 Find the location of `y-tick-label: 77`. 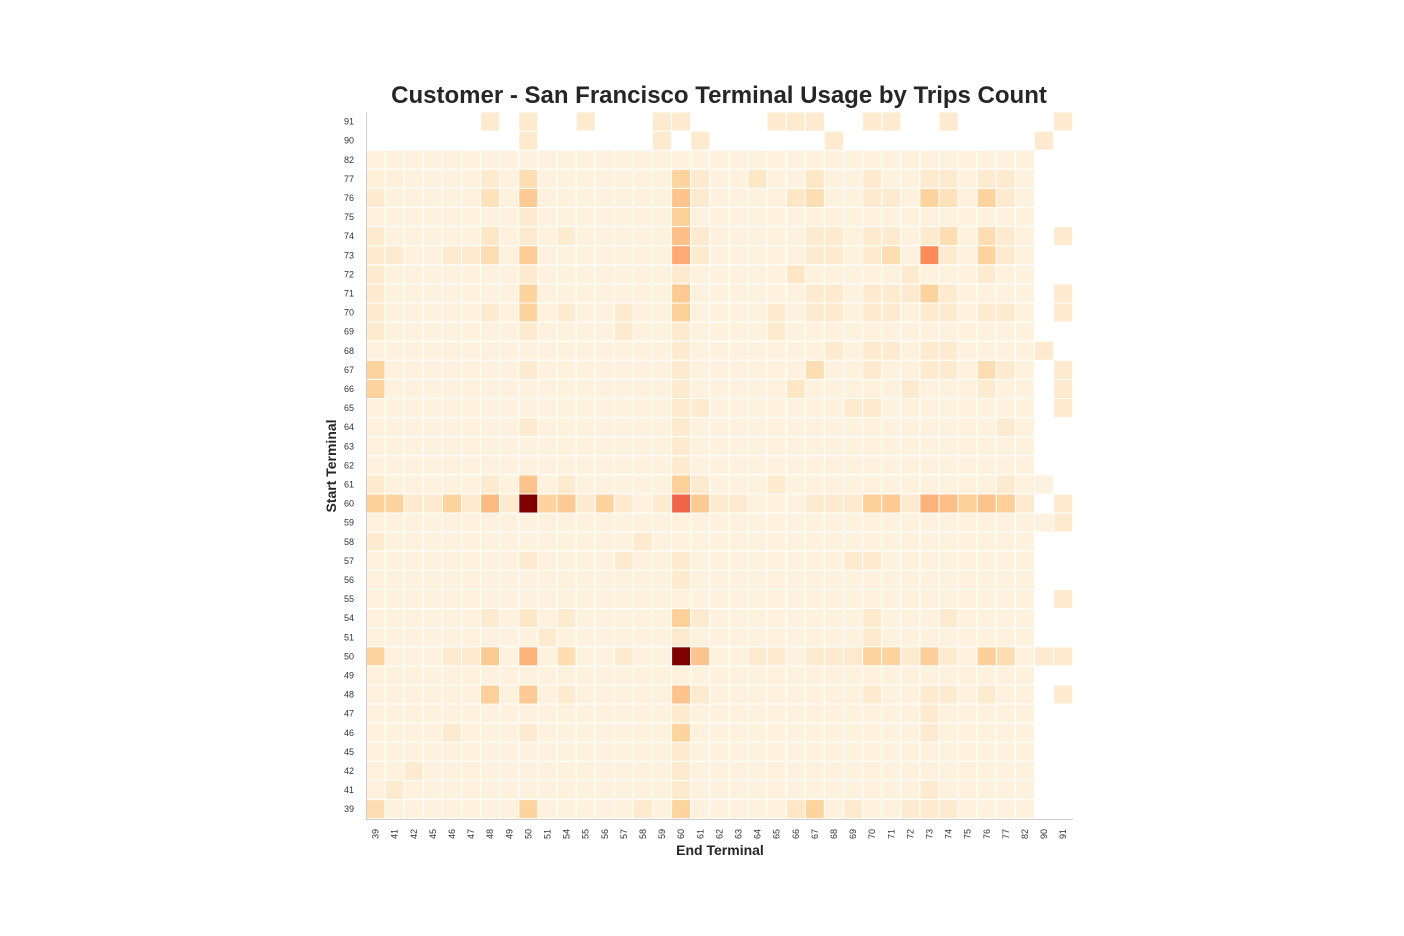

y-tick-label: 77 is located at coordinates (349, 179).